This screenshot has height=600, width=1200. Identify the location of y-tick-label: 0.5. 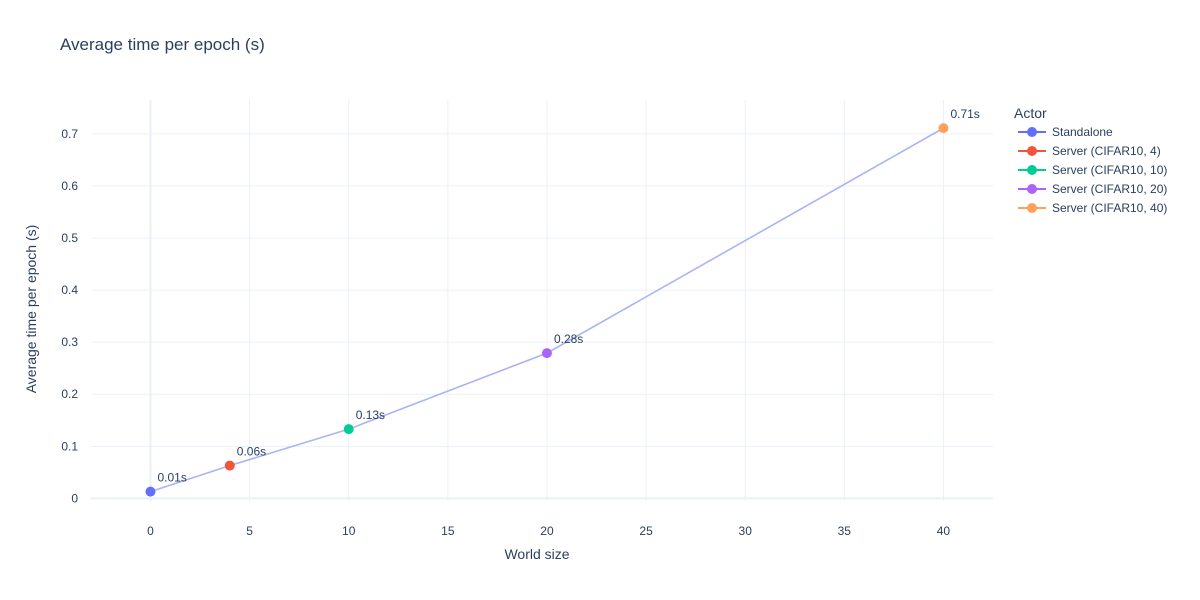
(69, 238).